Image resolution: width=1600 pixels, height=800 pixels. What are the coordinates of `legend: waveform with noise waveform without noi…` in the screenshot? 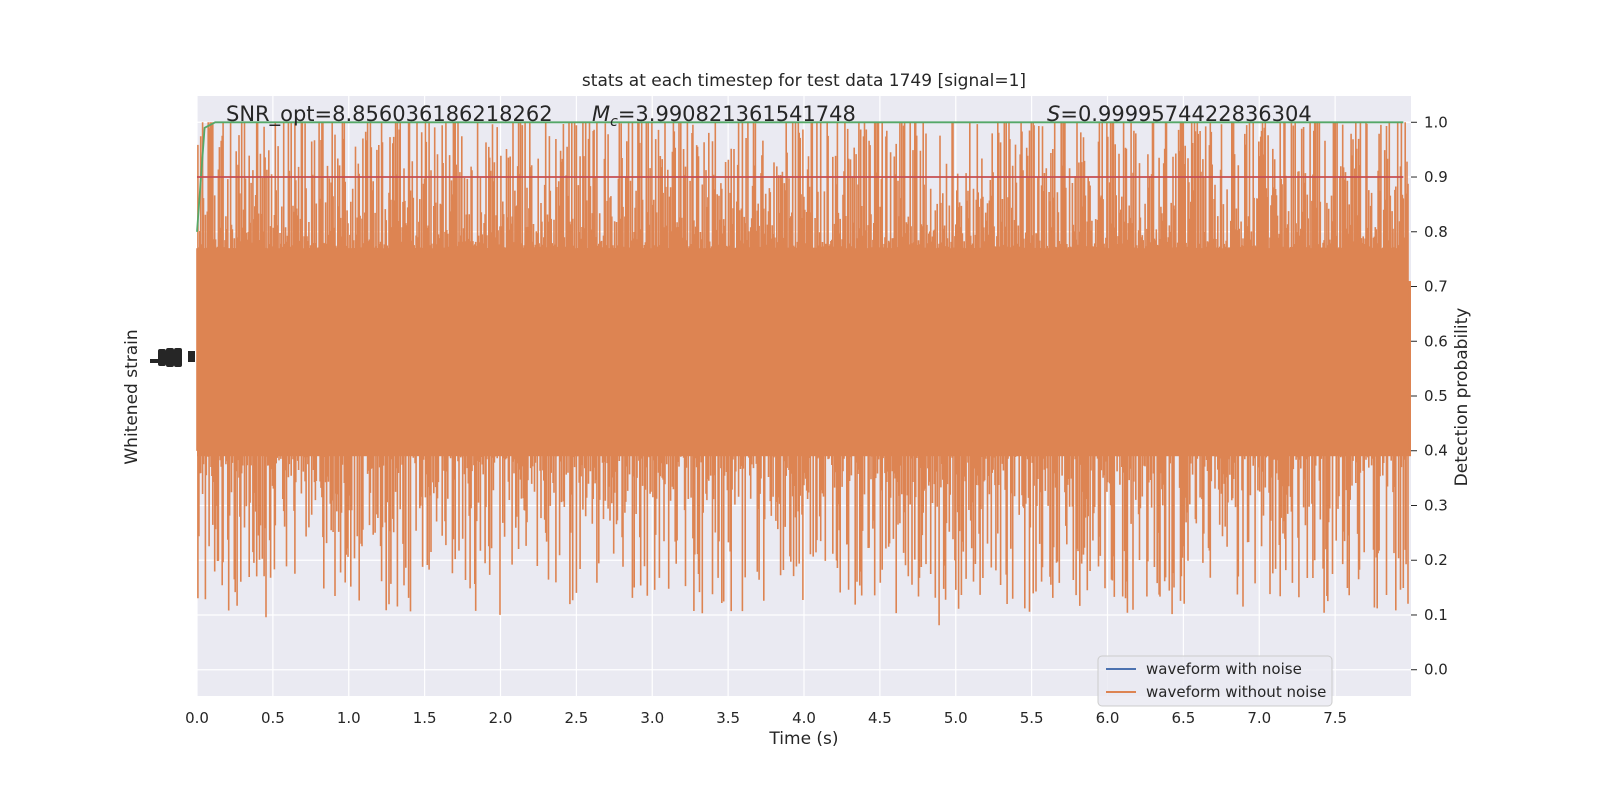 It's located at (1215, 681).